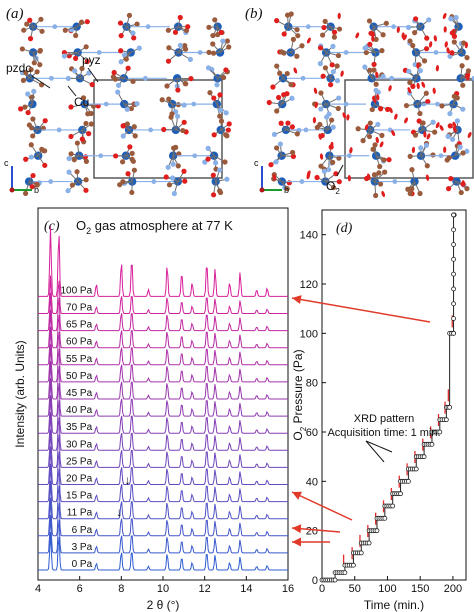 The width and height of the screenshot is (474, 612). Describe the element at coordinates (420, 589) in the screenshot. I see `pressure-x-tick-label: 150` at that location.